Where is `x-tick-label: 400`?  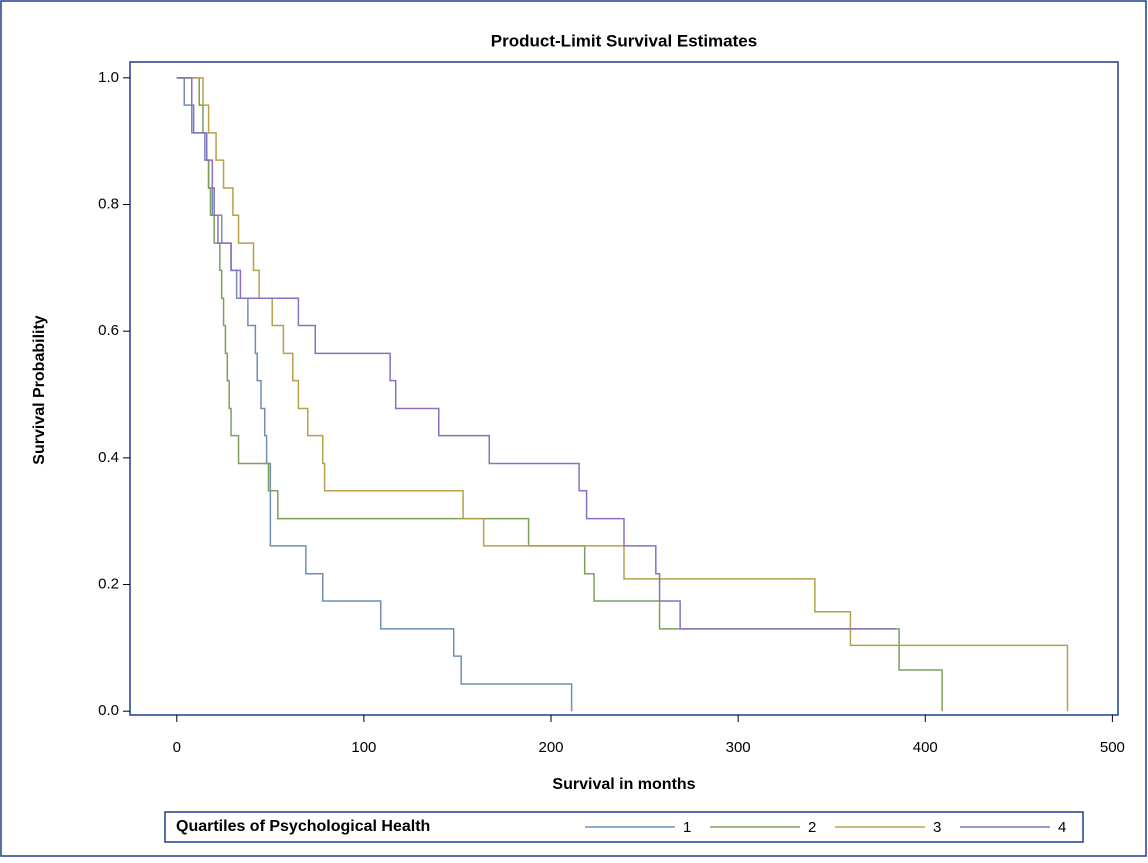 x-tick-label: 400 is located at coordinates (925, 747).